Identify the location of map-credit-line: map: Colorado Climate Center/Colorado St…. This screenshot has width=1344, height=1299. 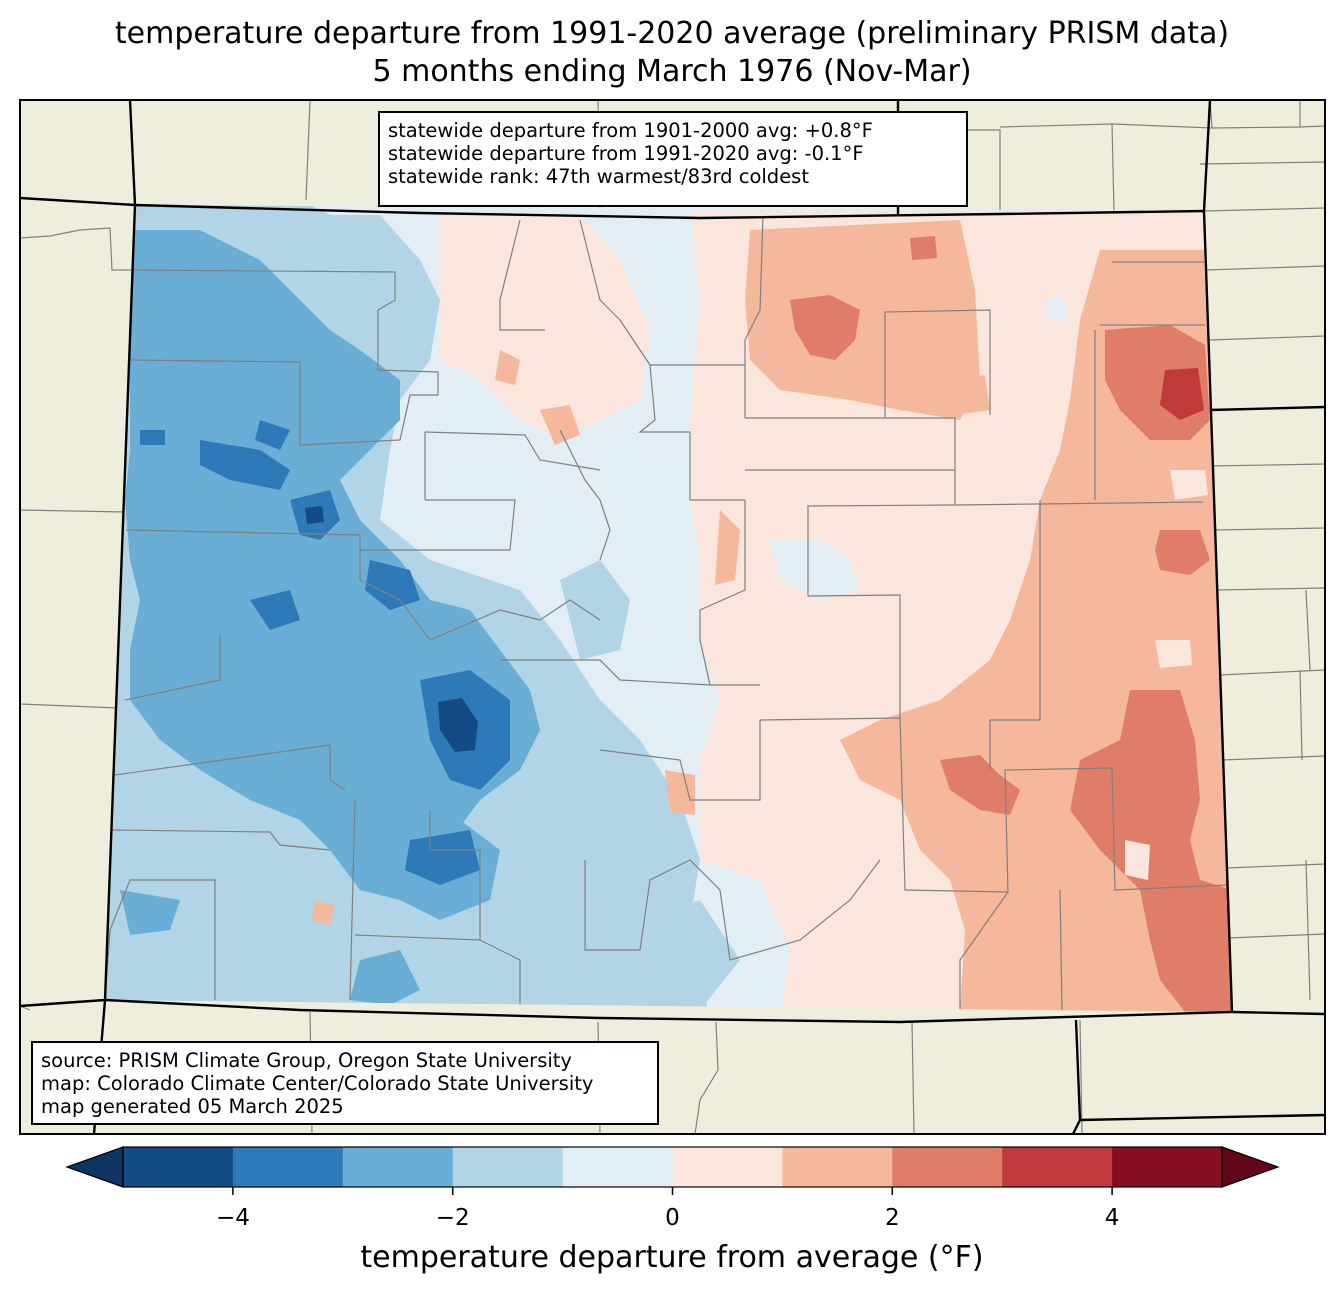
(317, 1083).